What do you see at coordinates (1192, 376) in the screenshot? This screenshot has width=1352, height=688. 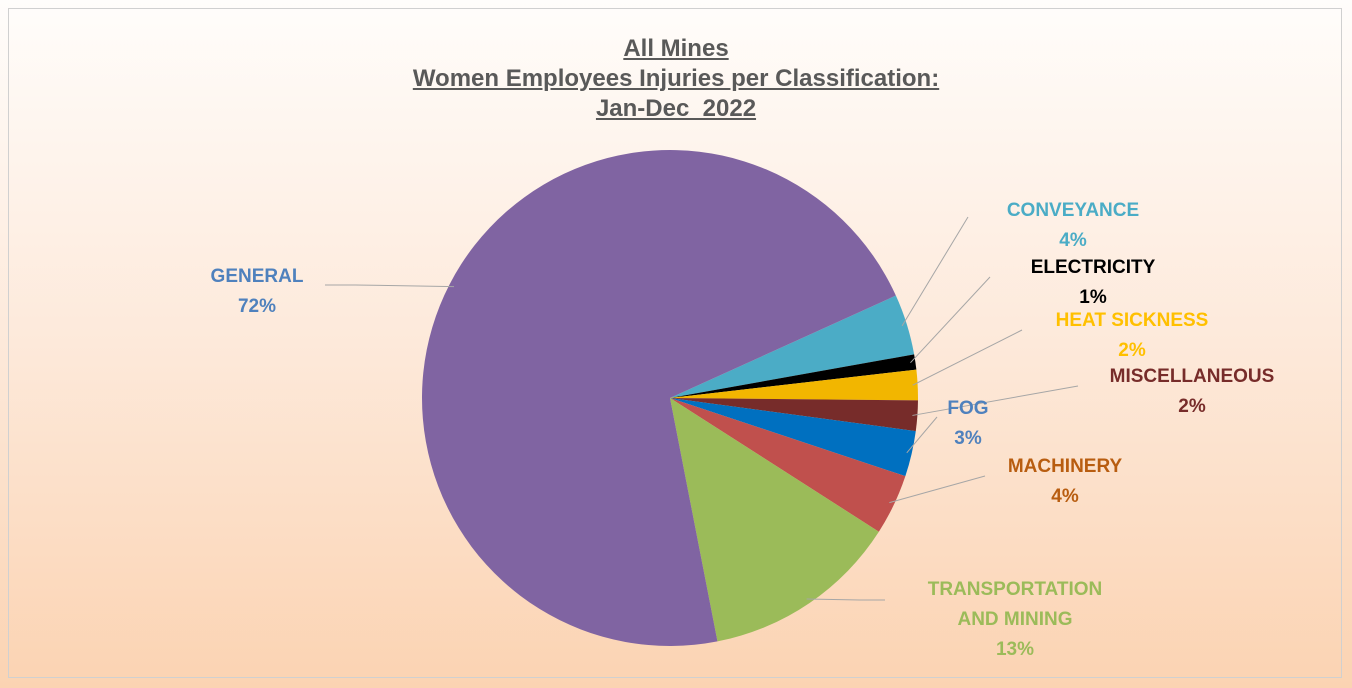 I see `category-label: MISCELLANEOUS` at bounding box center [1192, 376].